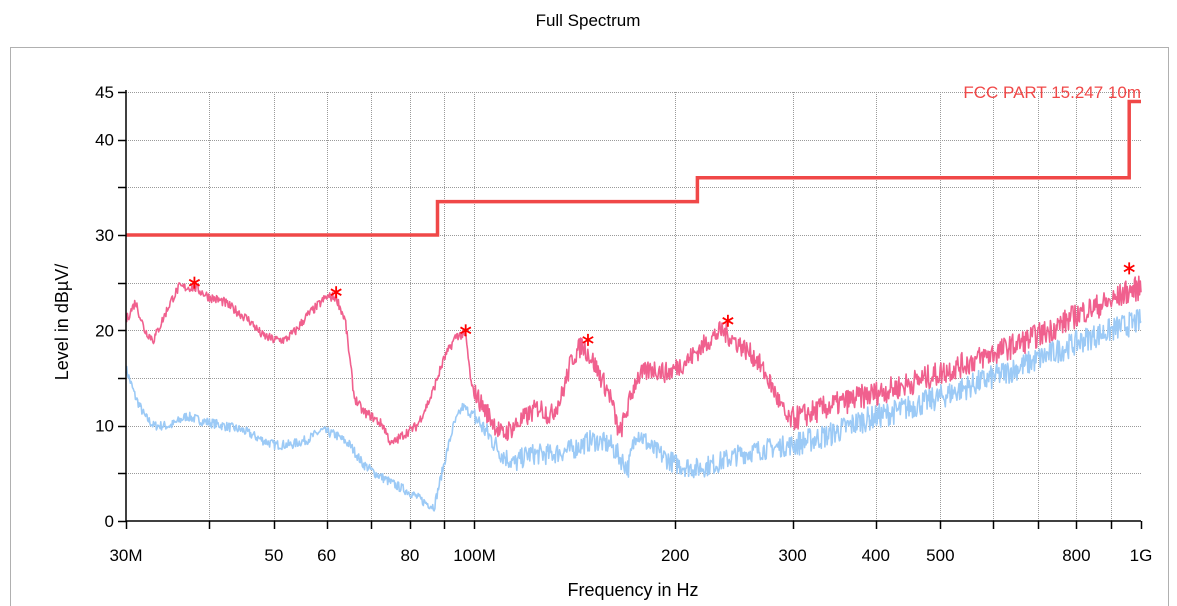  I want to click on x-tick-label: 300, so click(792, 555).